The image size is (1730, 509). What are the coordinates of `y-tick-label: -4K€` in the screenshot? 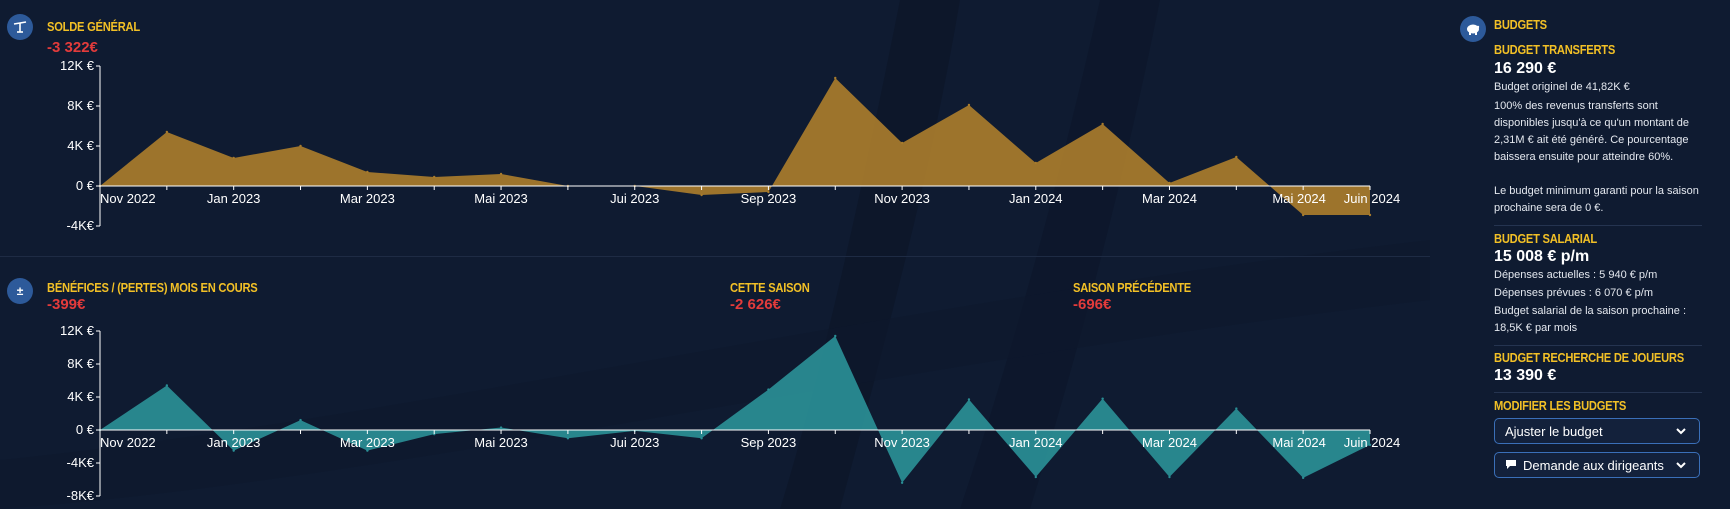 It's located at (81, 462).